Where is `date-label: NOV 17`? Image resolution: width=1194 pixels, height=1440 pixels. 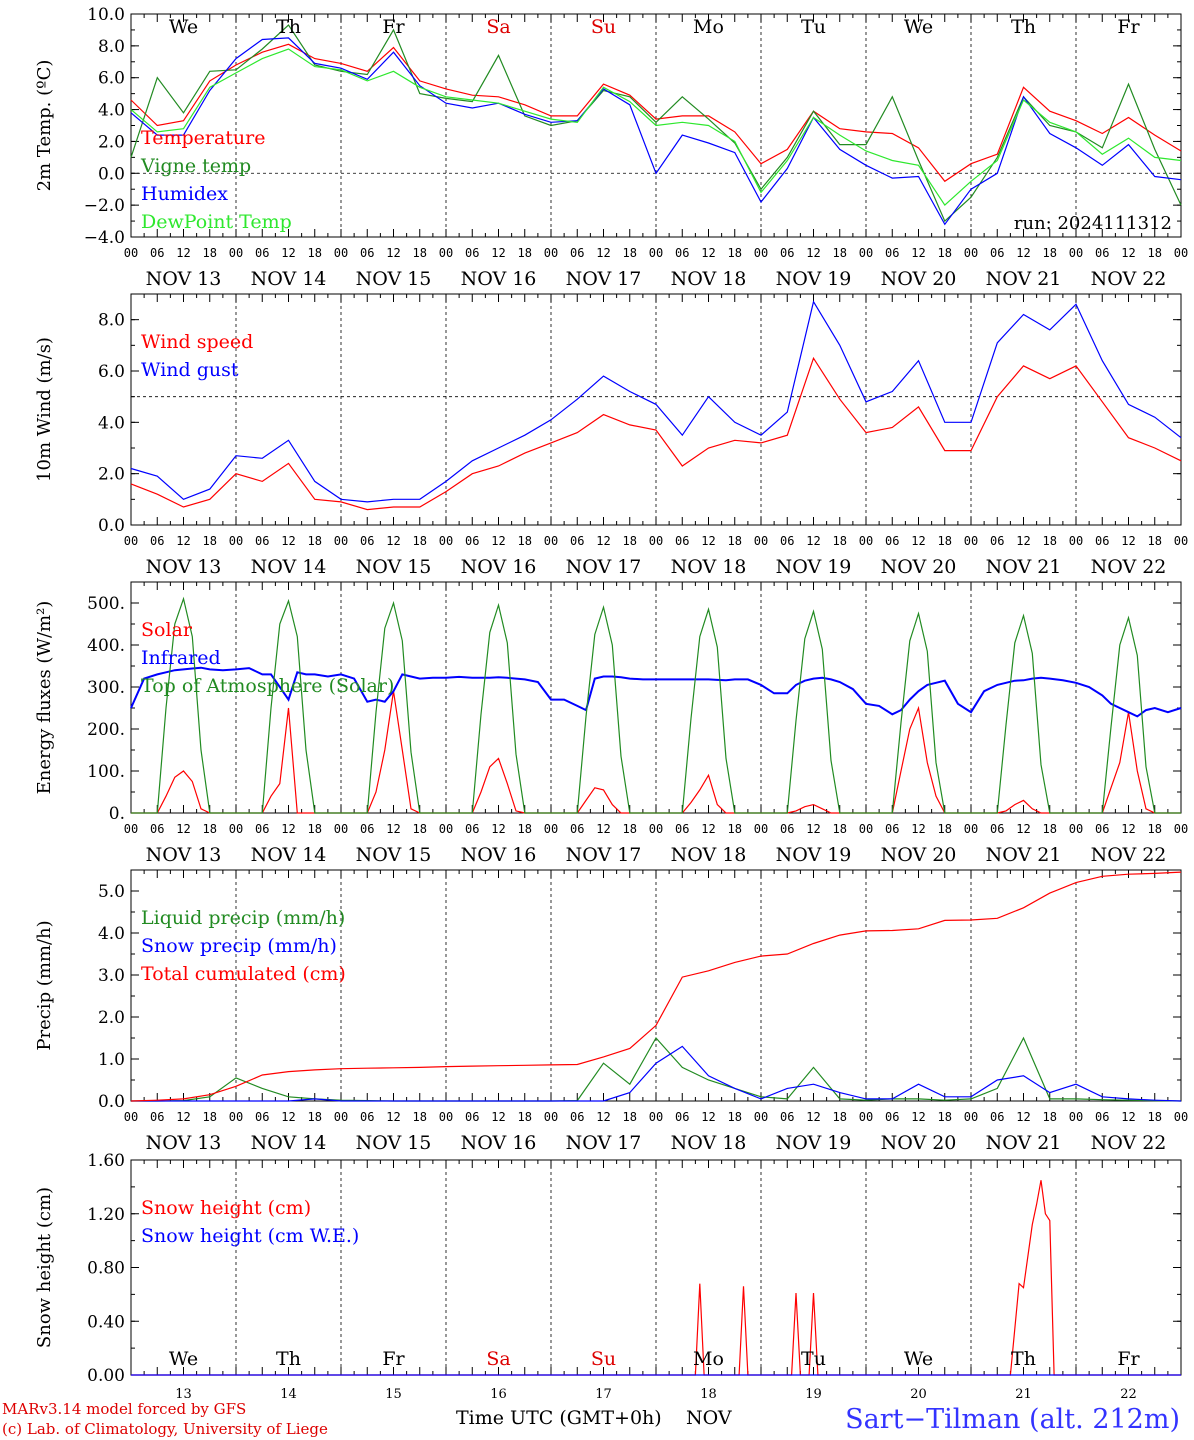 date-label: NOV 17 is located at coordinates (604, 567).